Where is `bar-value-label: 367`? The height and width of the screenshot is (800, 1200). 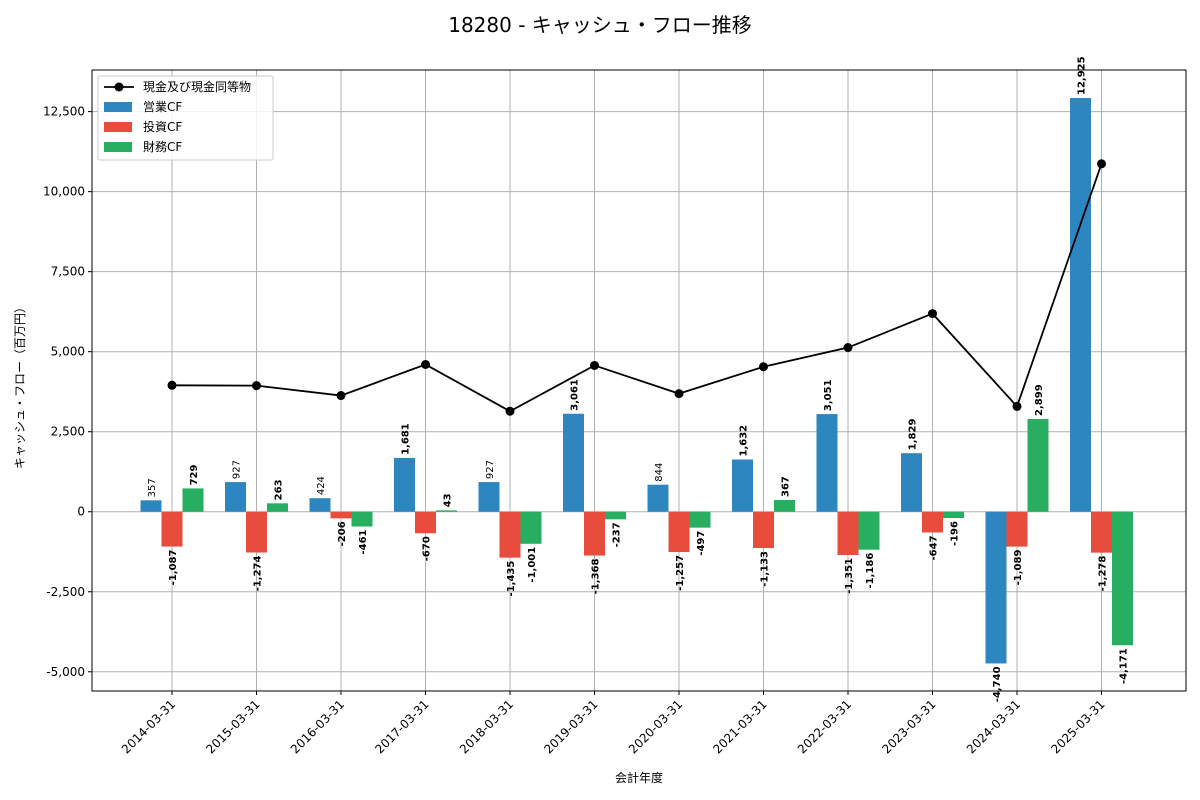 bar-value-label: 367 is located at coordinates (786, 486).